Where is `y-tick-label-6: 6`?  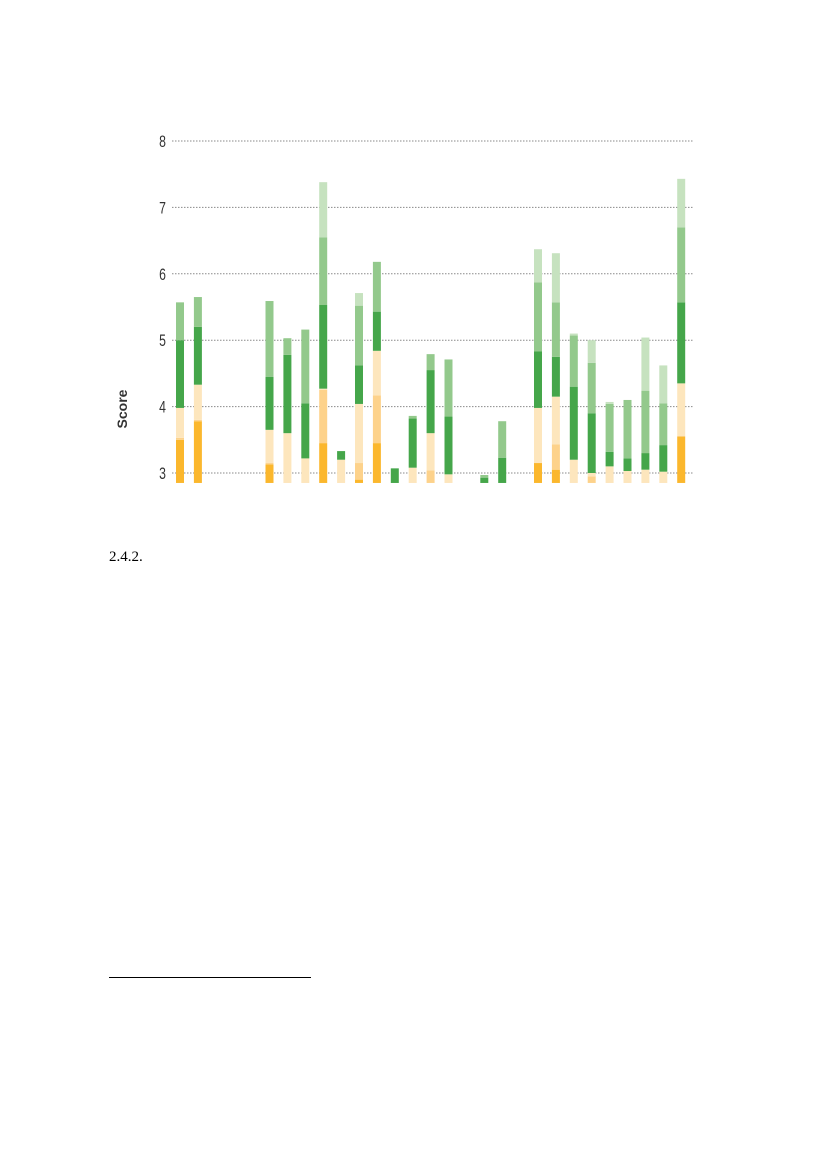
y-tick-label-6: 6 is located at coordinates (162, 275).